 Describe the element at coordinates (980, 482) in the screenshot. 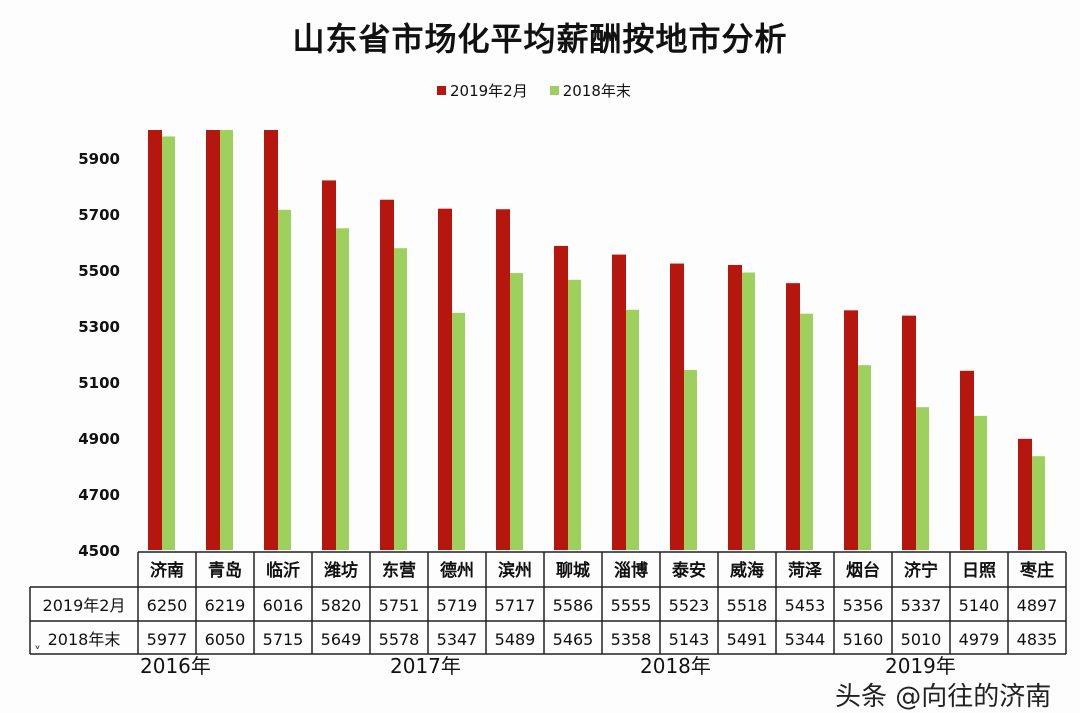

I see `bar-2018-日照` at that location.